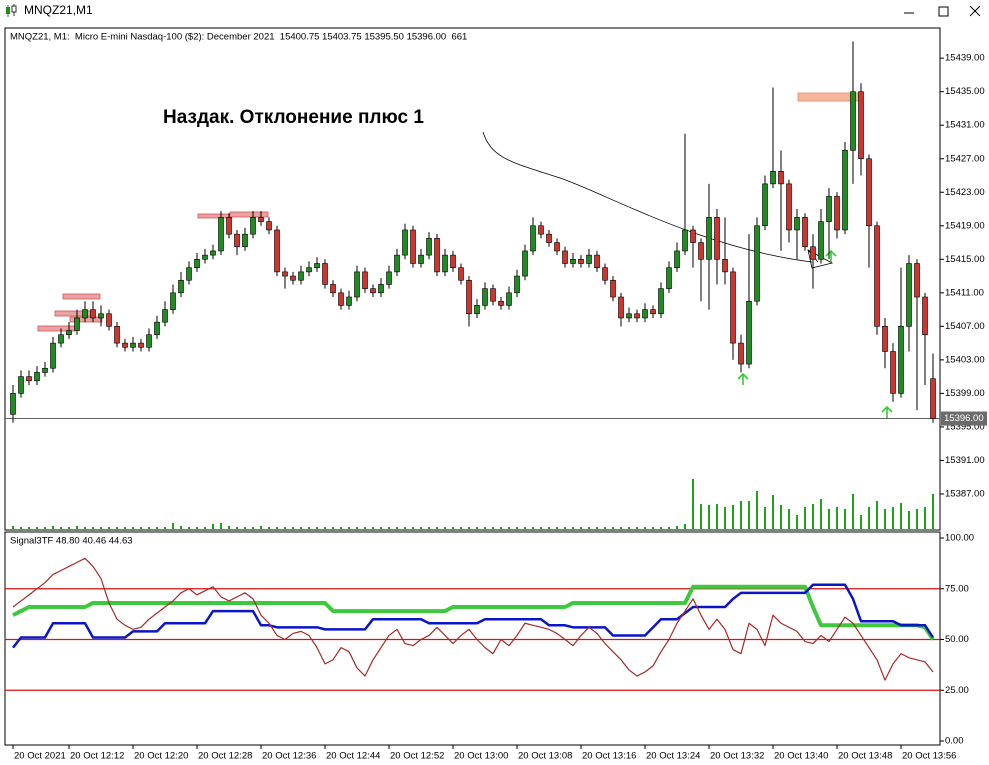 The height and width of the screenshot is (765, 989). Describe the element at coordinates (289, 756) in the screenshot. I see `x-tick-label: 20 Oct 12:36` at that location.